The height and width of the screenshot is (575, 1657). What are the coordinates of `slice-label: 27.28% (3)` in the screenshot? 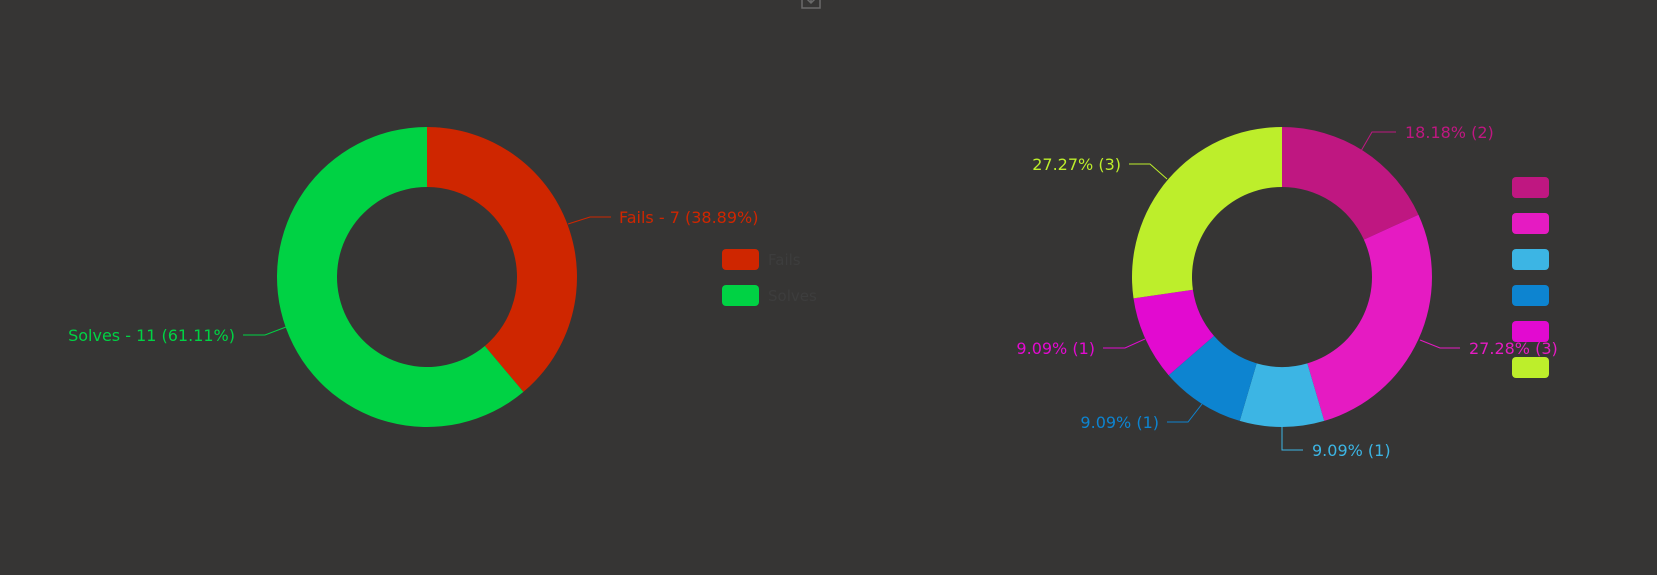 It's located at (1513, 348).